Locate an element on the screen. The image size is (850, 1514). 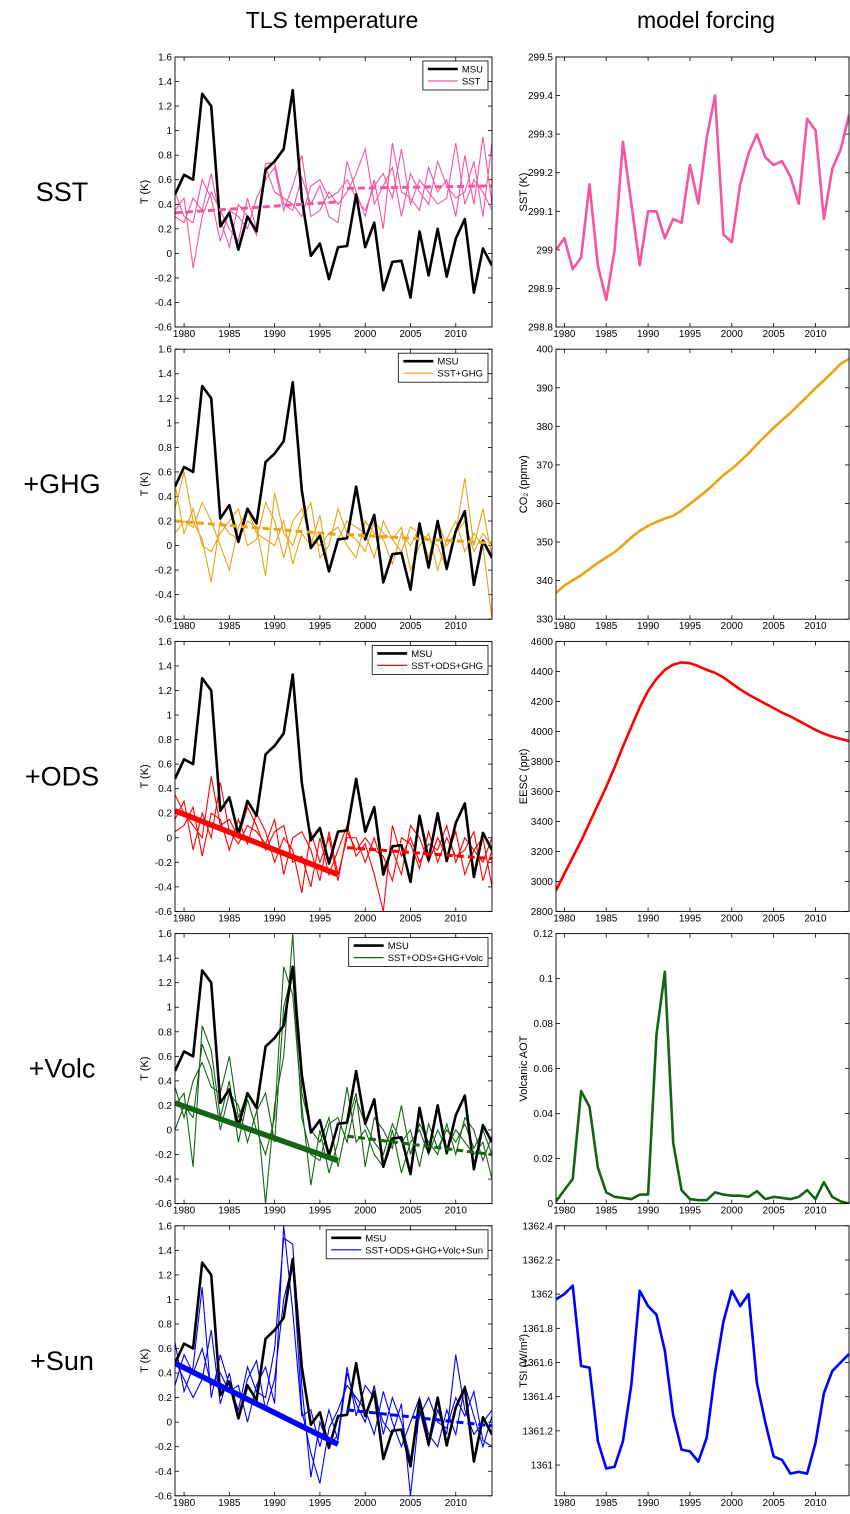
y-tick-label: 1362.4 is located at coordinates (537, 1226).